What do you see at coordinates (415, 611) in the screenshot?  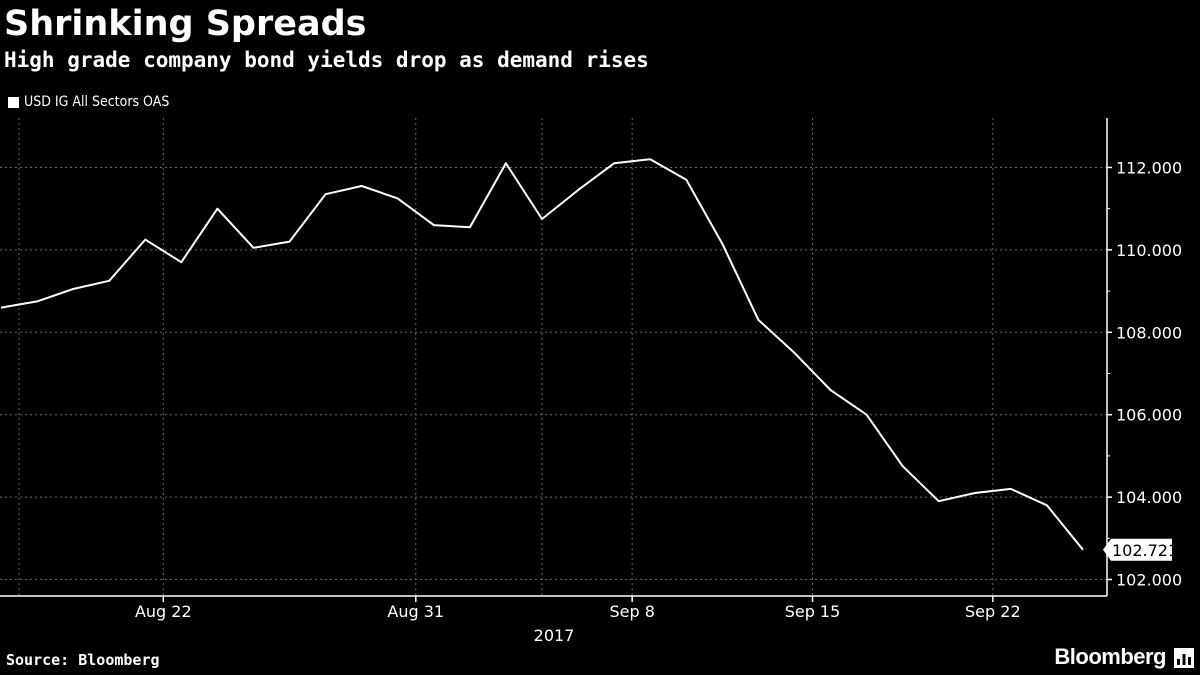 I see `x-tick-label: Aug 31` at bounding box center [415, 611].